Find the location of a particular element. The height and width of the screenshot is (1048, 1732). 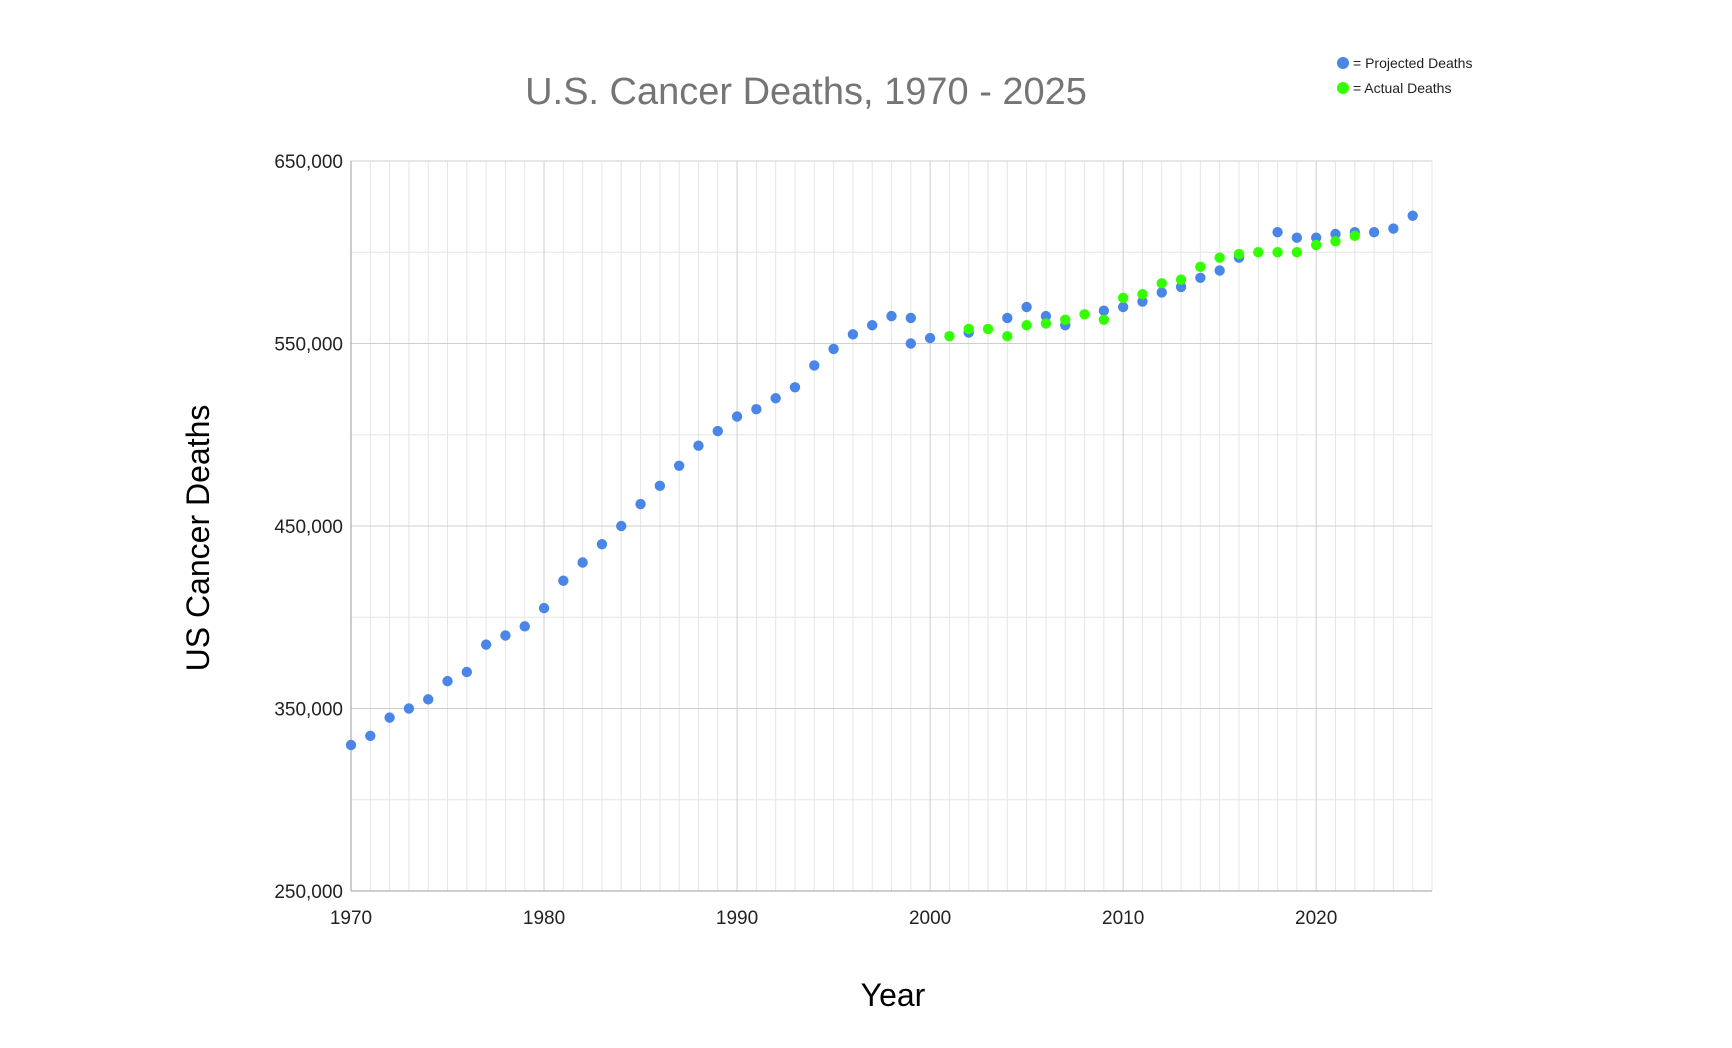

y-axis-title: US Cancer Deaths is located at coordinates (198, 538).